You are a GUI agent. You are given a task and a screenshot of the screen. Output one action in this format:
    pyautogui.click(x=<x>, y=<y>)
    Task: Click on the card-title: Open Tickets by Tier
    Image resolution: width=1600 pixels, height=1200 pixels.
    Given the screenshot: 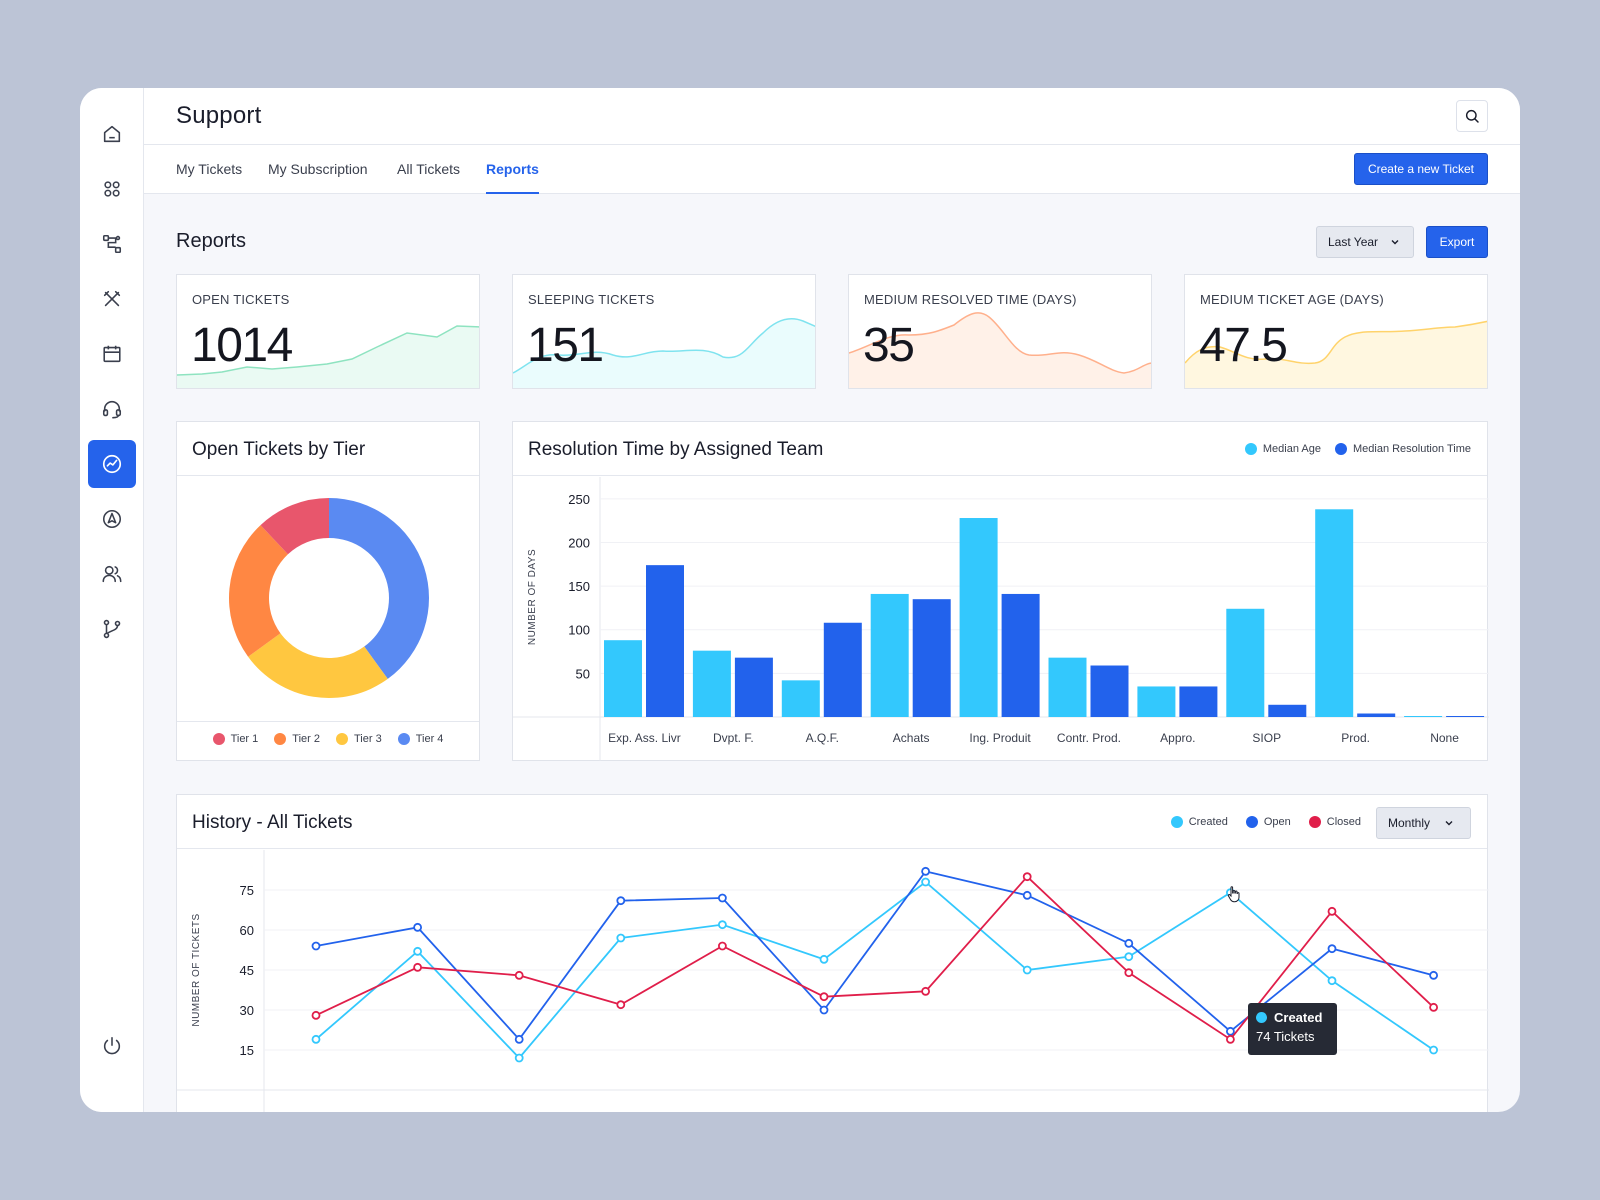 What is the action you would take?
    pyautogui.click(x=279, y=449)
    